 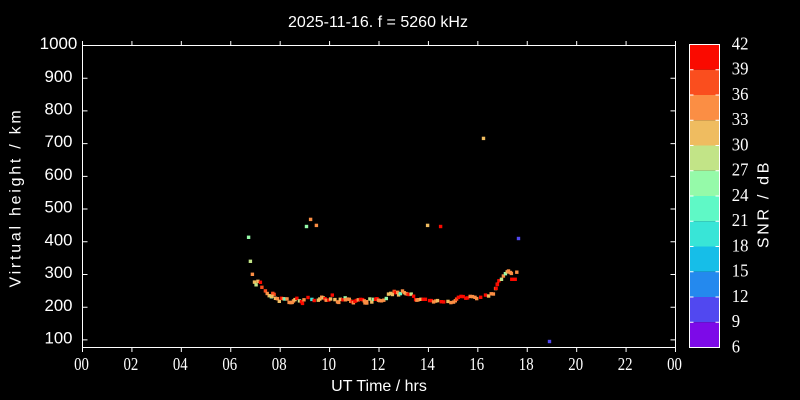 What do you see at coordinates (740, 69) in the screenshot?
I see `svg-text: 39` at bounding box center [740, 69].